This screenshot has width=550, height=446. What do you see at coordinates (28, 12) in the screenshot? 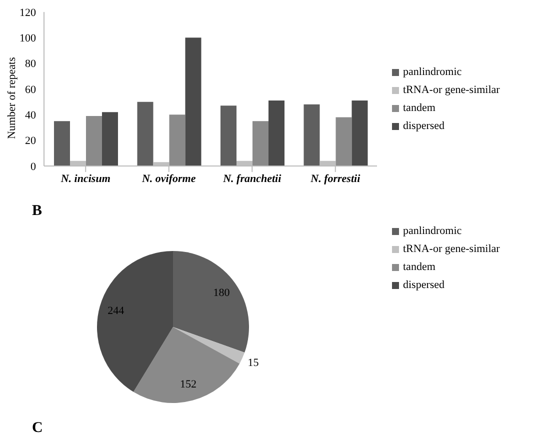
I see `y-tick-label: 120` at bounding box center [28, 12].